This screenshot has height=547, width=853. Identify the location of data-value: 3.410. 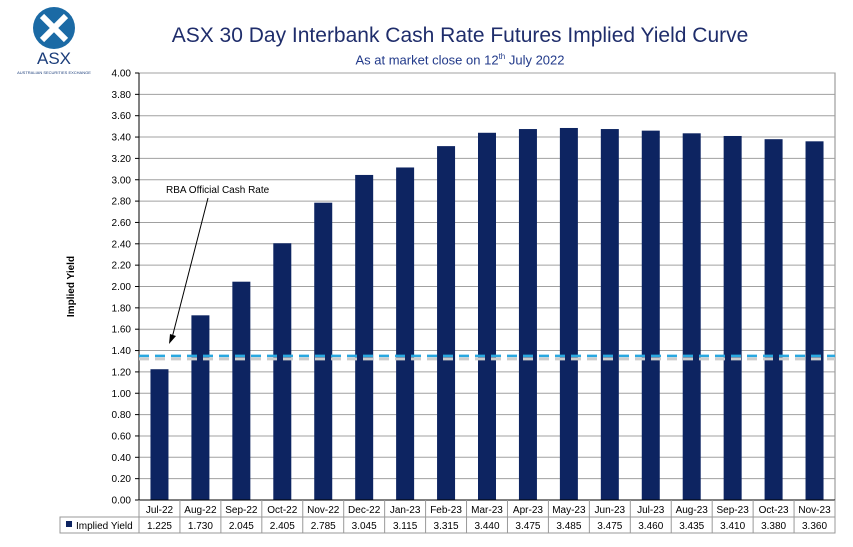
(732, 526).